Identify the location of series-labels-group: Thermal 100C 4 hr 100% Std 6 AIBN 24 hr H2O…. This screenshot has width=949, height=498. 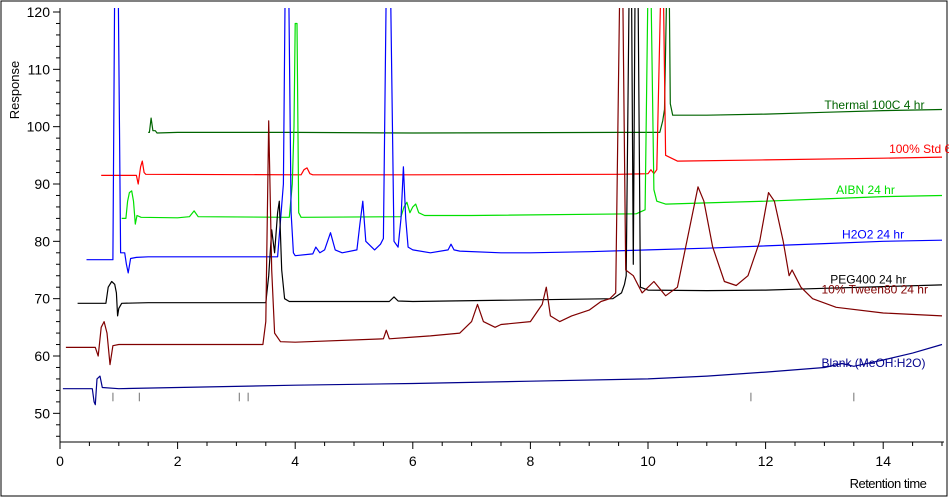
(885, 234).